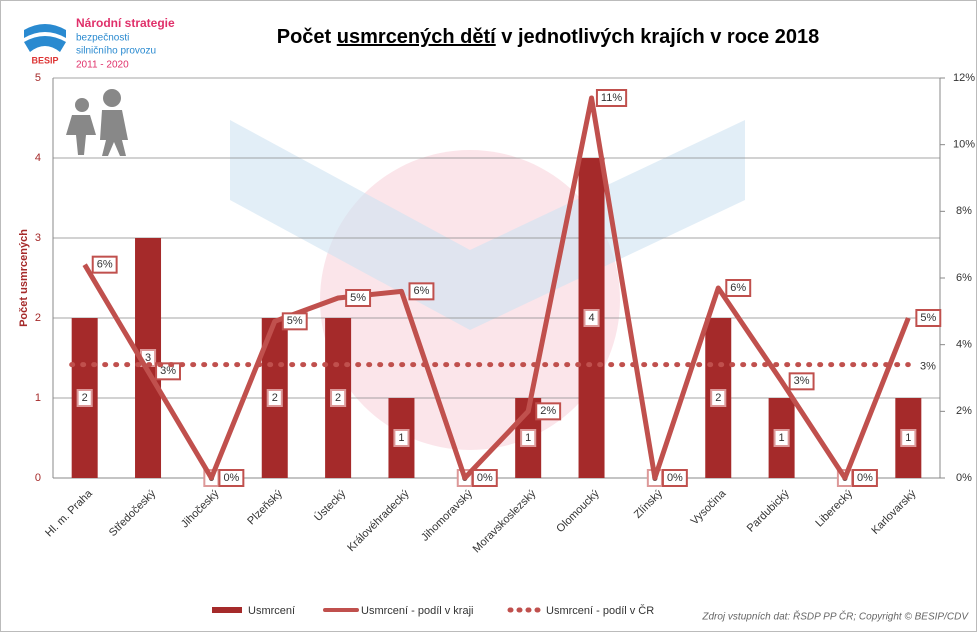 The image size is (977, 632). I want to click on data-label-text: 11%, so click(611, 98).